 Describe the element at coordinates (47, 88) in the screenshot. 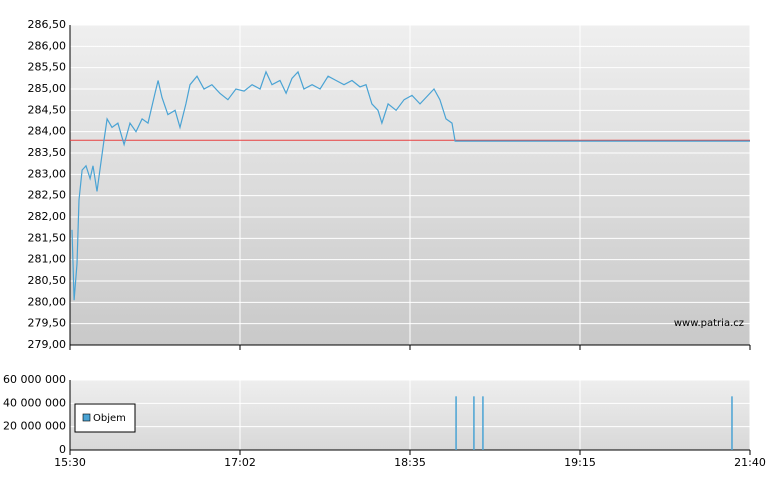

I see `y-tick-label: 285,00` at that location.